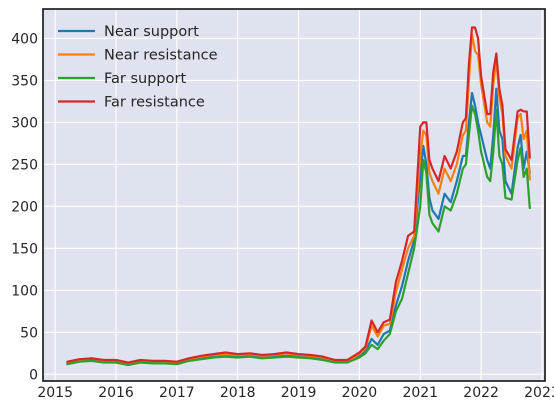  Describe the element at coordinates (24, 81) in the screenshot. I see `y-tick-label: 350` at that location.